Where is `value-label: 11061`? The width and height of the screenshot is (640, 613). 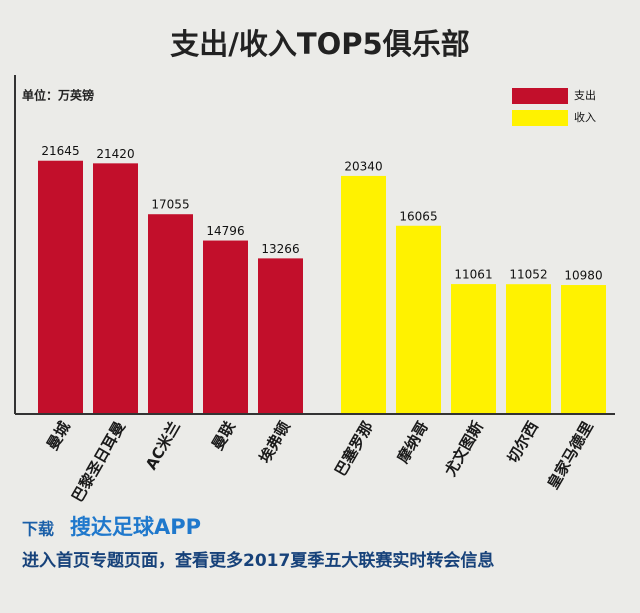
value-label: 11061 is located at coordinates (473, 275).